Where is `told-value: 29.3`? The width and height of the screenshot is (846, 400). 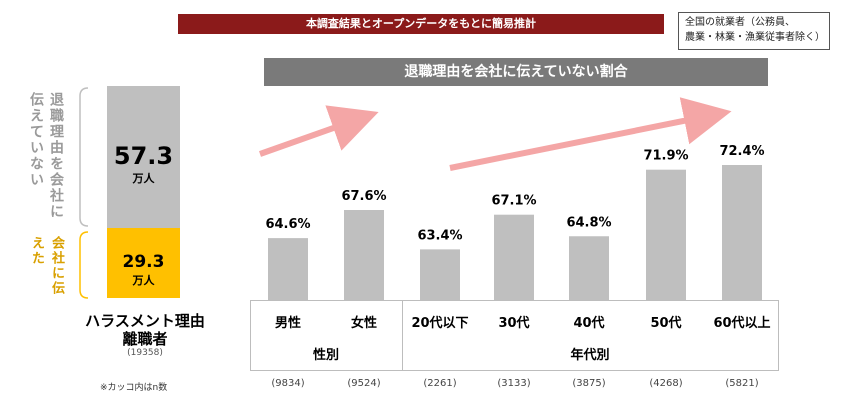
told-value: 29.3 is located at coordinates (143, 262).